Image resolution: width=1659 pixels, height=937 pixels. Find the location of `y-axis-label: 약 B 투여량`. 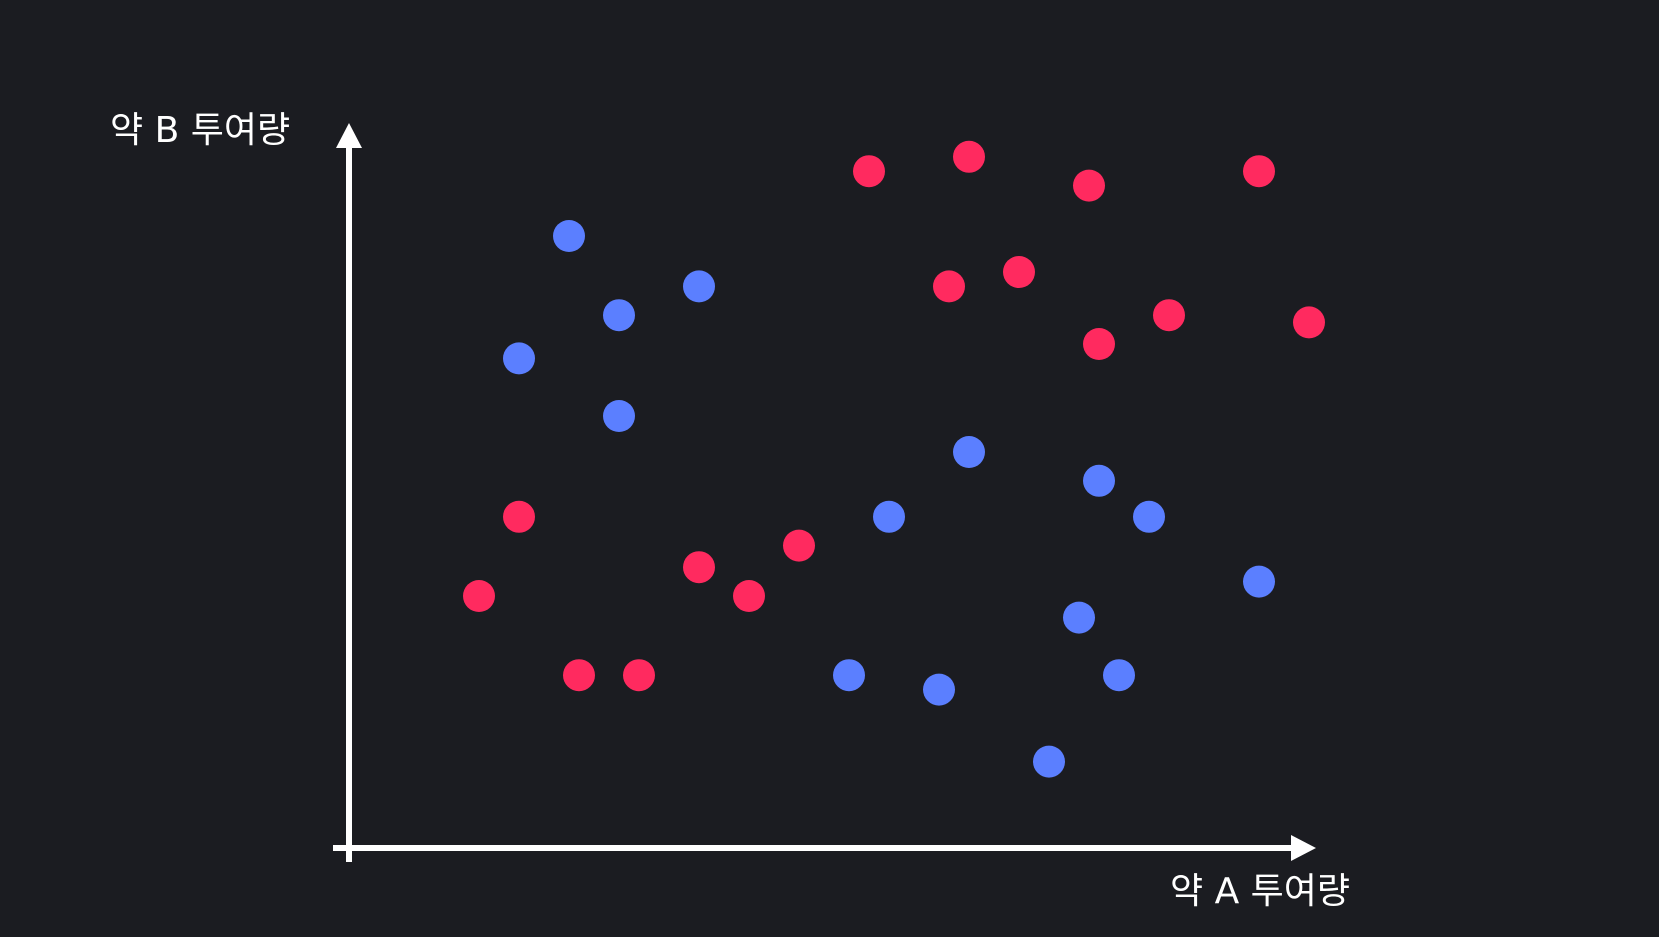

y-axis-label: 약 B 투여량 is located at coordinates (200, 130).